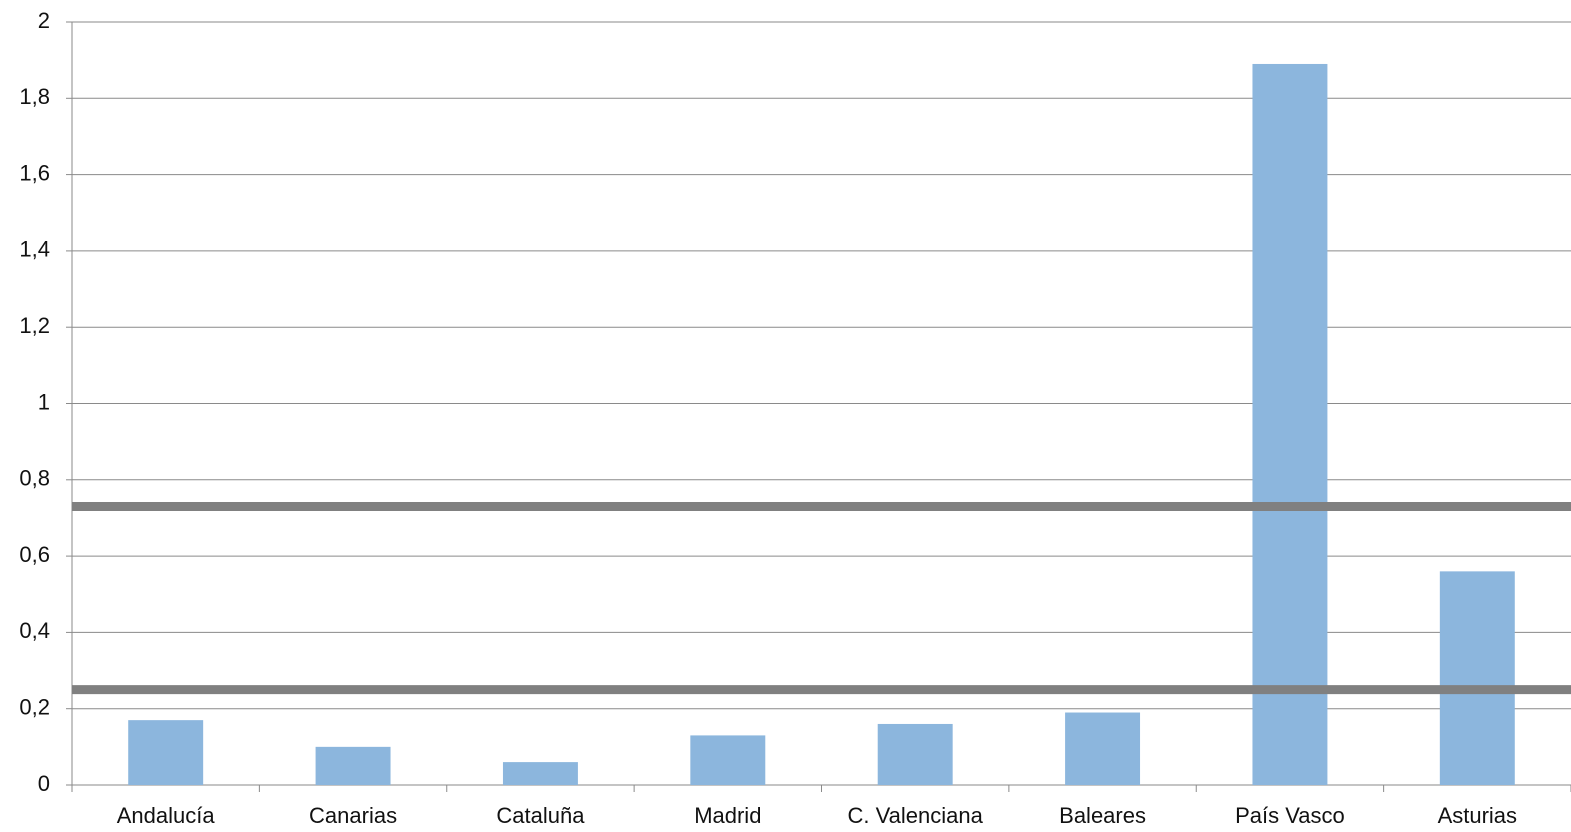  Describe the element at coordinates (727, 815) in the screenshot. I see `x-tick-label: Madrid` at that location.